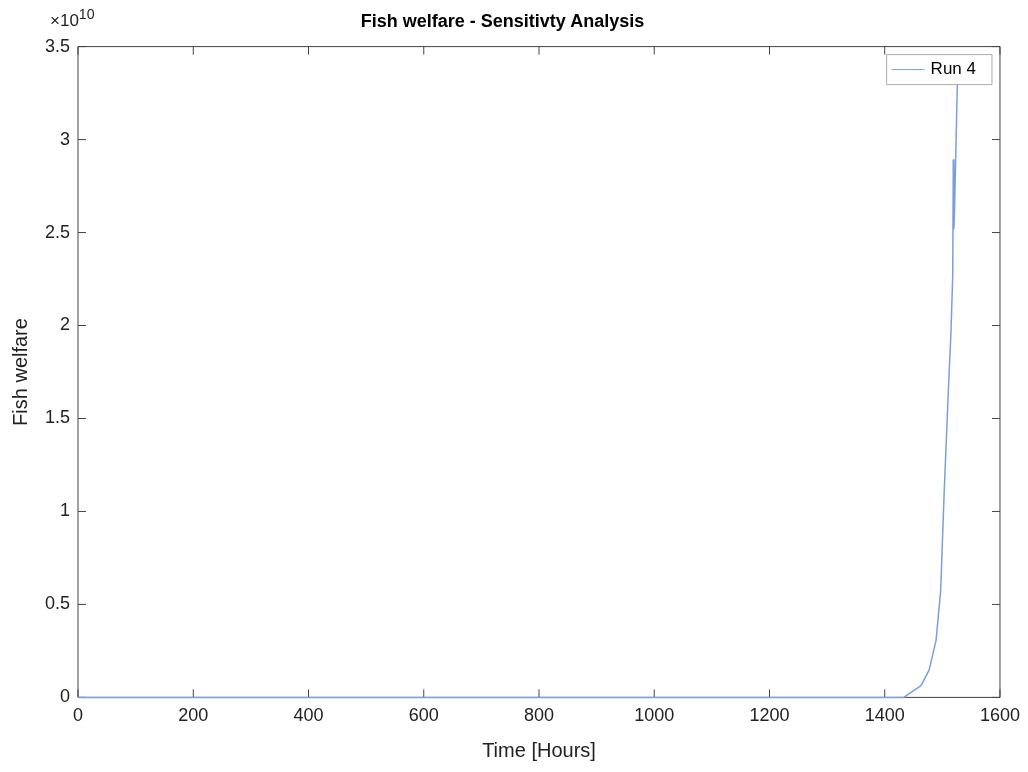 Image resolution: width=1028 pixels, height=772 pixels. Describe the element at coordinates (193, 715) in the screenshot. I see `x-tick-label: 200` at that location.